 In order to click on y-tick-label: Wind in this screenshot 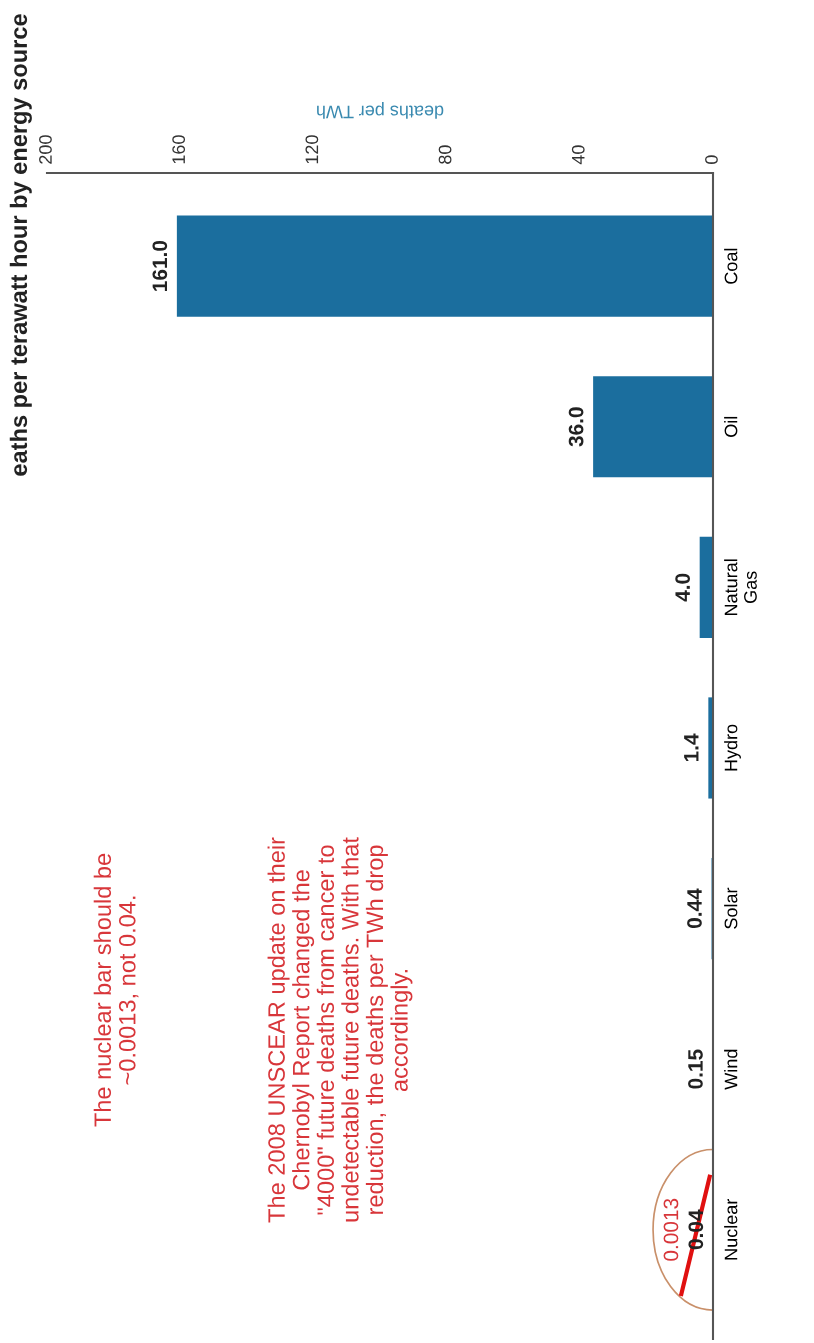, I will do `click(731, 1069)`.